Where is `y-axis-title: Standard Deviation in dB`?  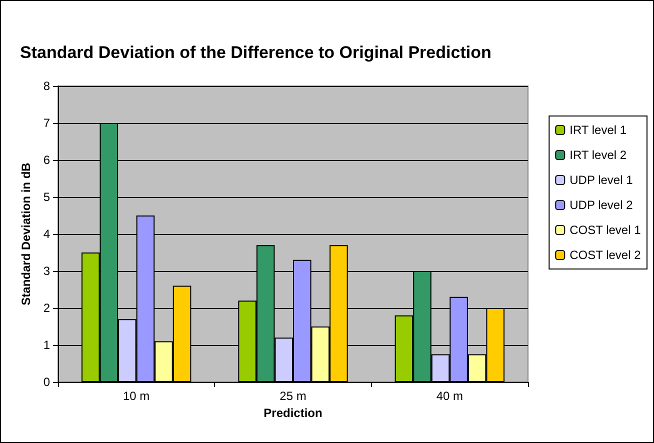
y-axis-title: Standard Deviation in dB is located at coordinates (26, 234).